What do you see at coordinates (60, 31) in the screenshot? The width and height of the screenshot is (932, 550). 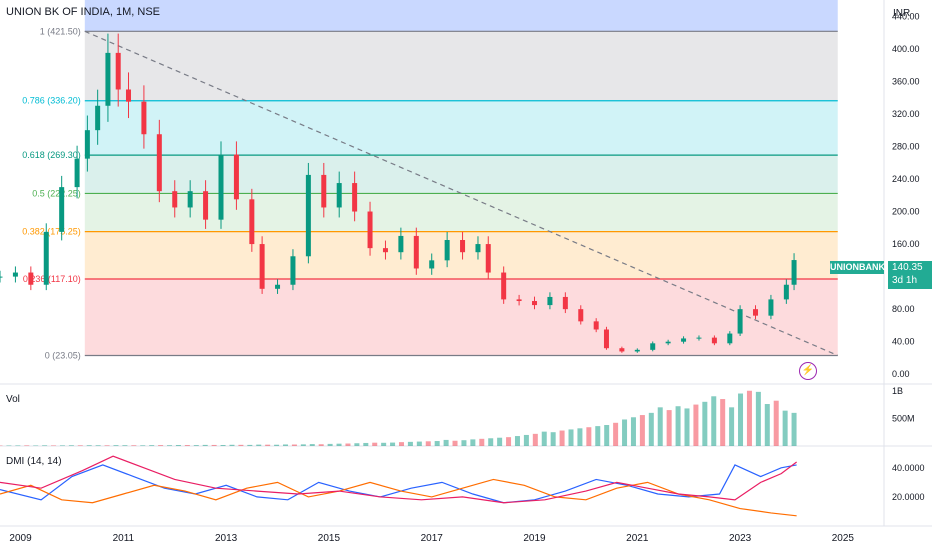 I see `fib-level-label: 1 (421.50)` at bounding box center [60, 31].